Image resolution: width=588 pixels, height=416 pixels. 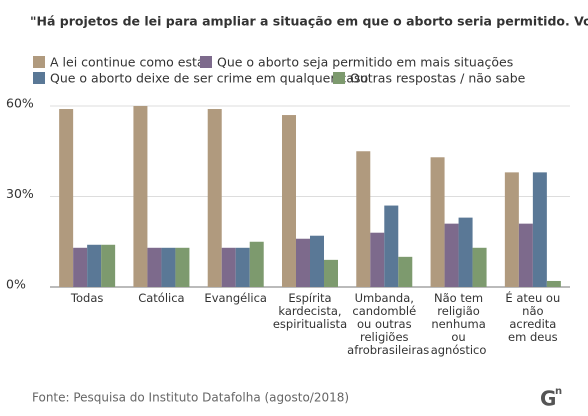 What do you see at coordinates (235, 298) in the screenshot?
I see `x-tick-label: Evangélica` at bounding box center [235, 298].